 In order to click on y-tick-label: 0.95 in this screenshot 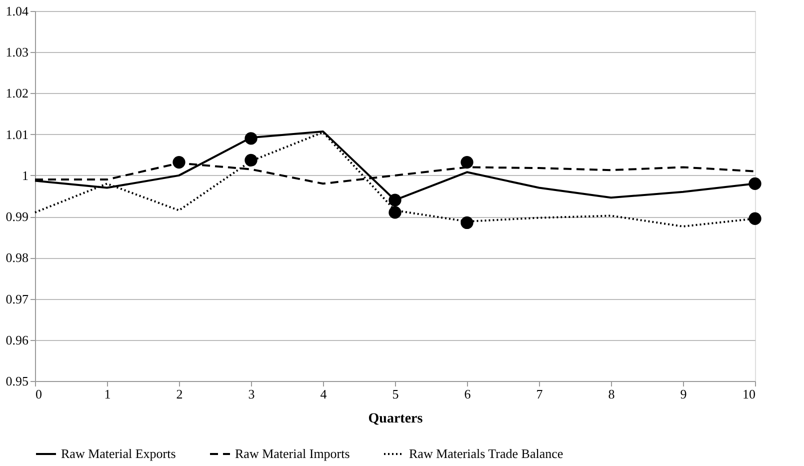, I will do `click(17, 381)`.